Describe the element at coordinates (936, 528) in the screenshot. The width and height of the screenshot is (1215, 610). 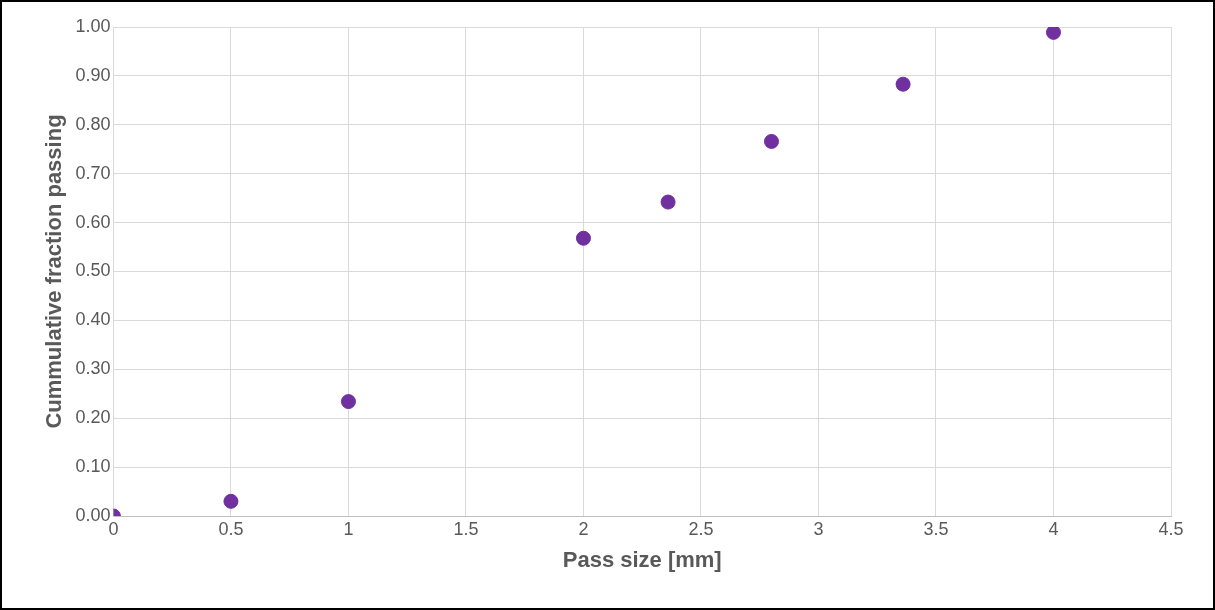
I see `x-tick-label: 3.5` at that location.